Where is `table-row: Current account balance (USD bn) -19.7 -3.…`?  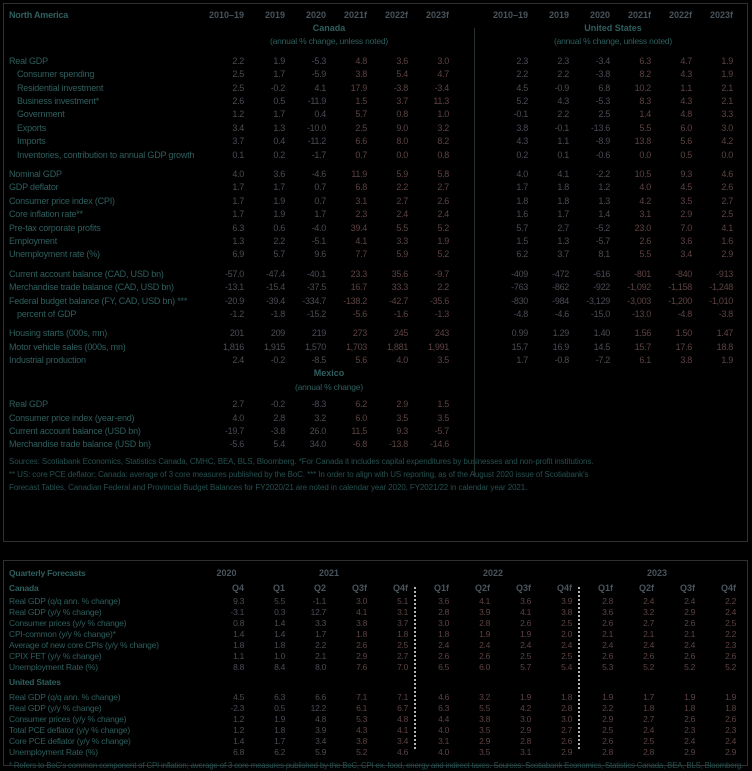 table-row: Current account balance (USD bn) -19.7 -3.… is located at coordinates (375, 430).